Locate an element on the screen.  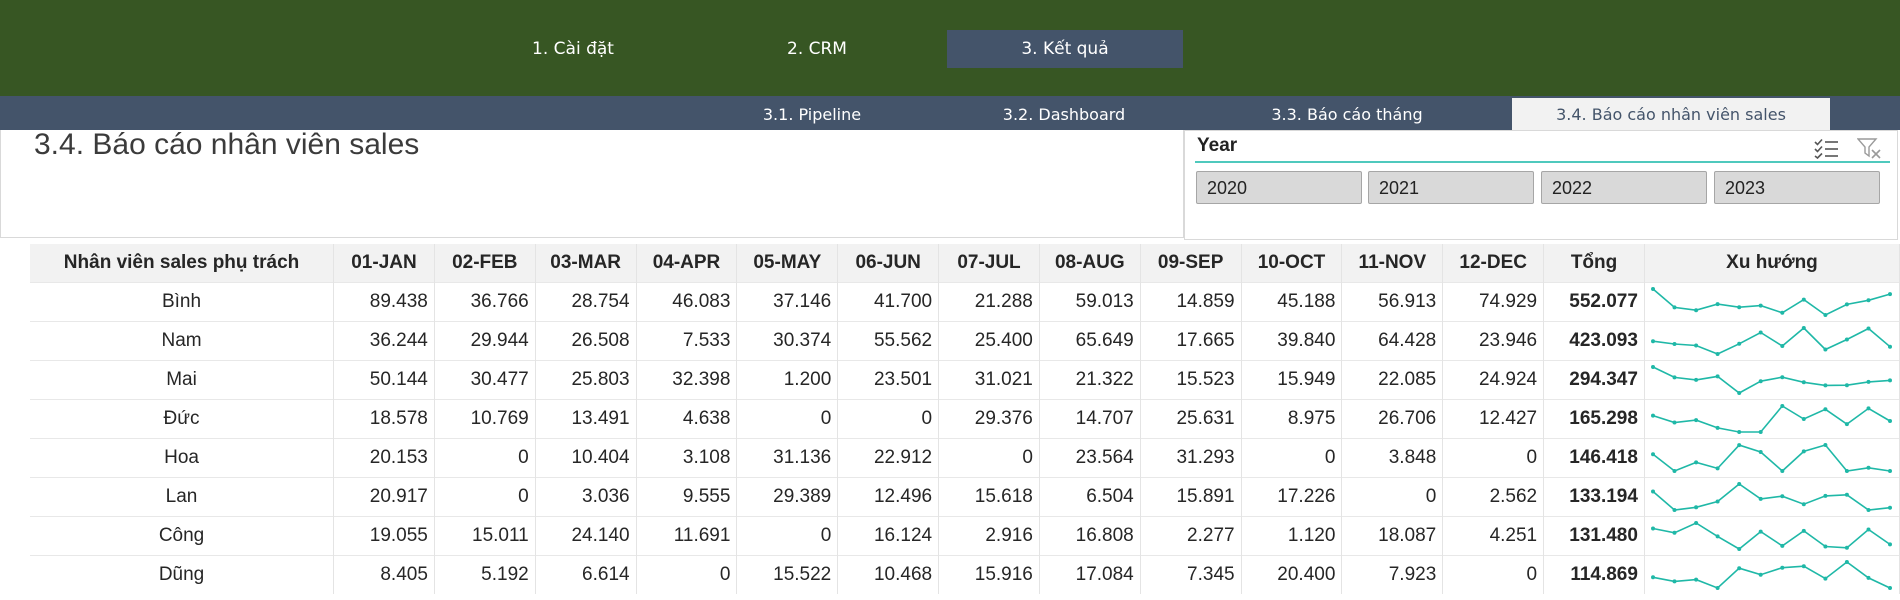
column-header-month: 04-APR is located at coordinates (687, 263).